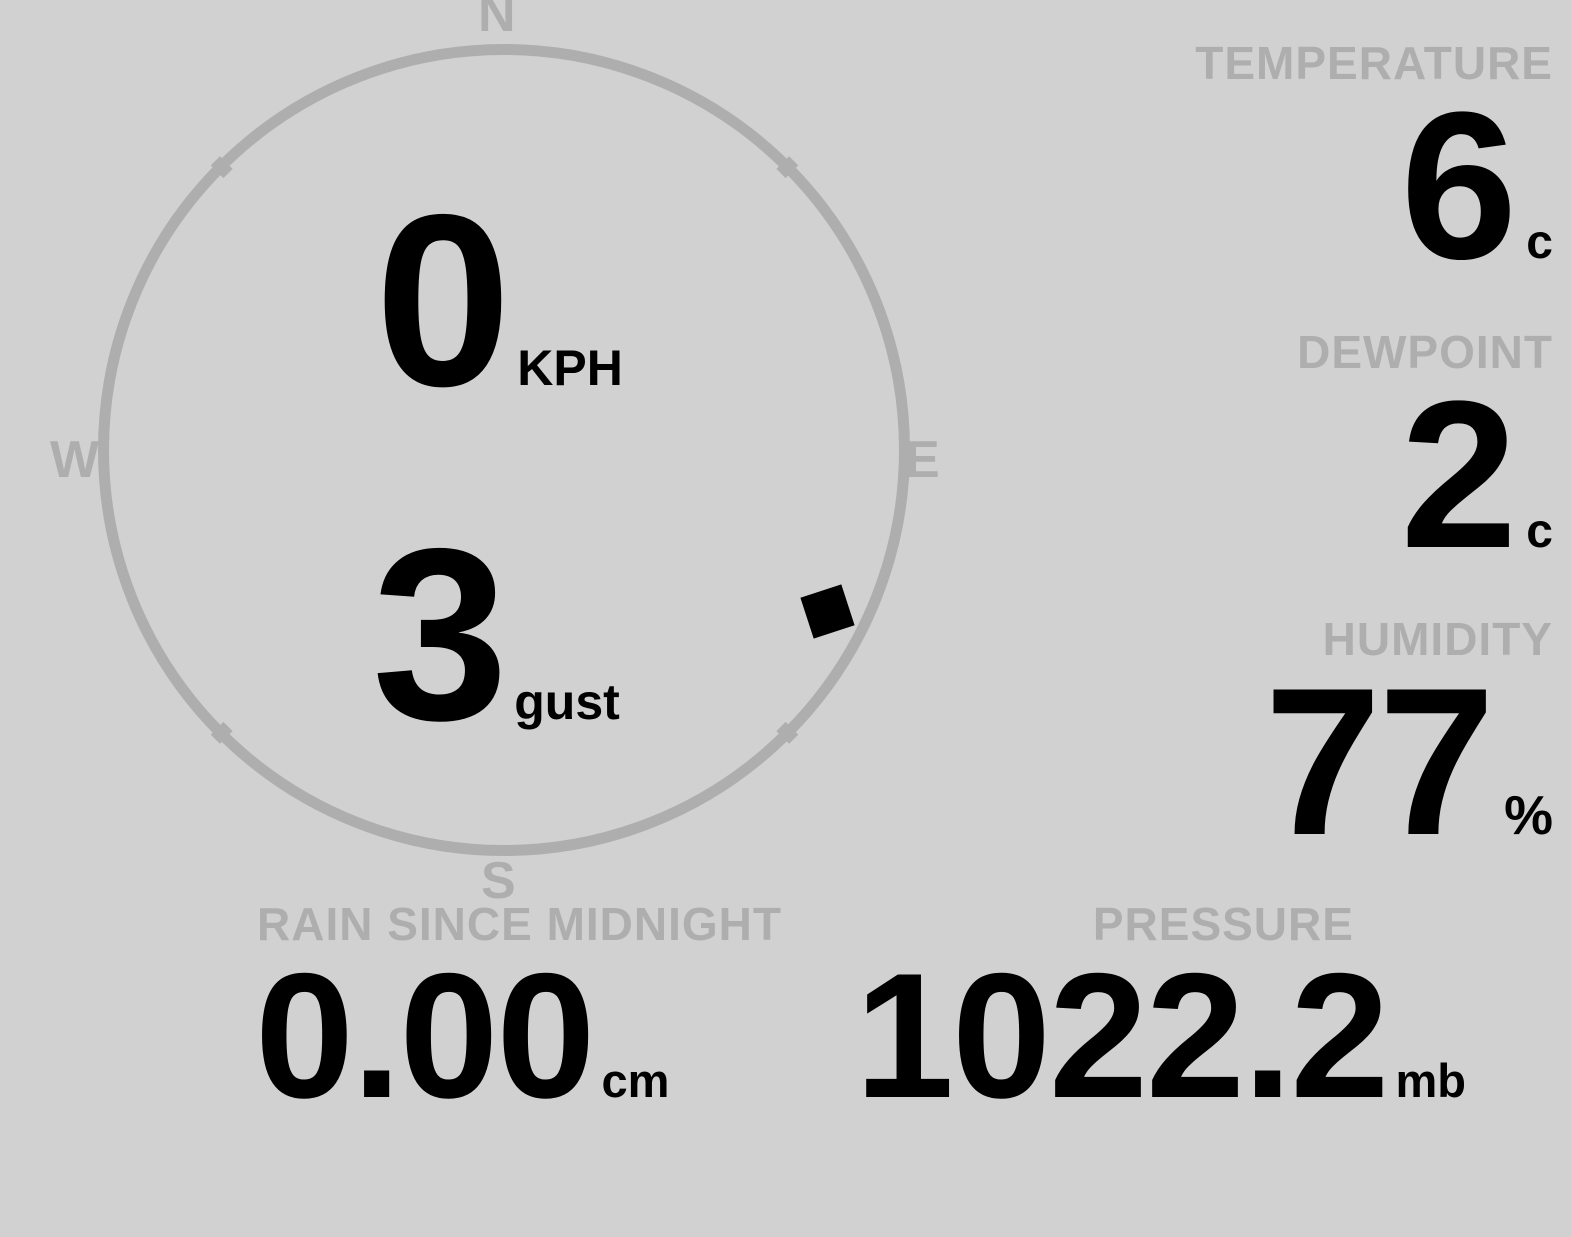  Describe the element at coordinates (498, 881) in the screenshot. I see `compass-label-south: S` at that location.